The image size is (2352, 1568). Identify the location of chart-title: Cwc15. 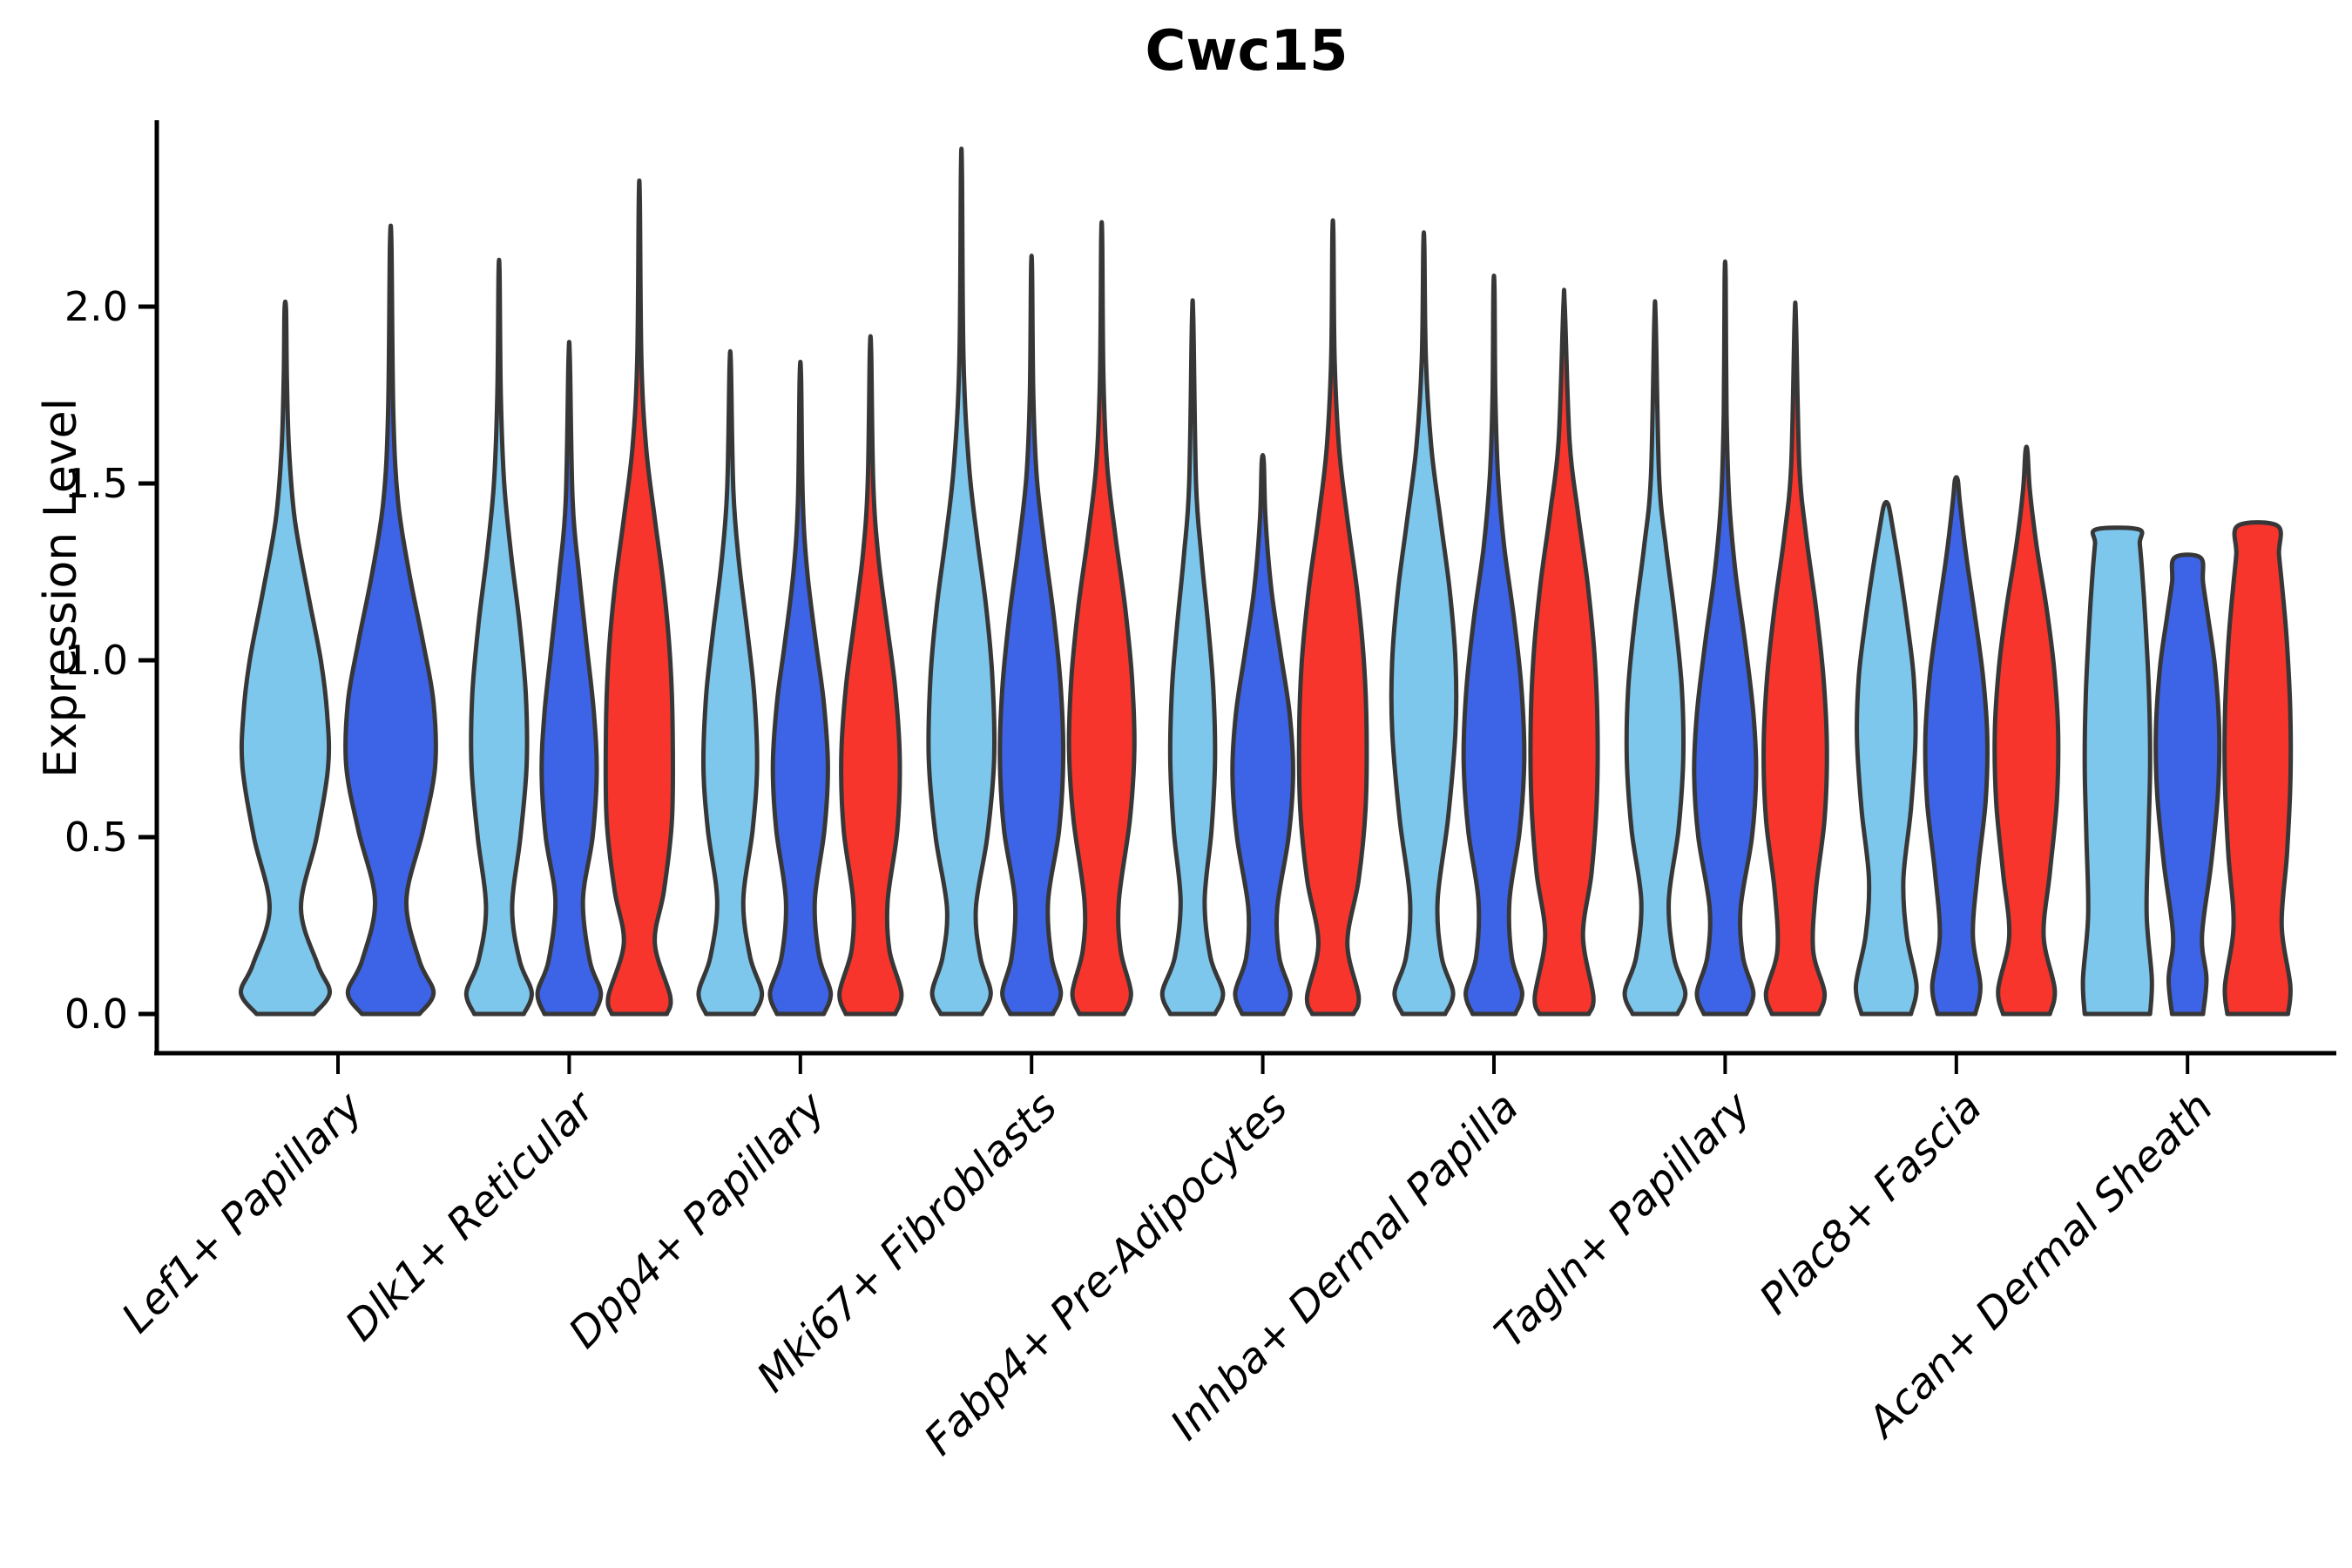
(1246, 52).